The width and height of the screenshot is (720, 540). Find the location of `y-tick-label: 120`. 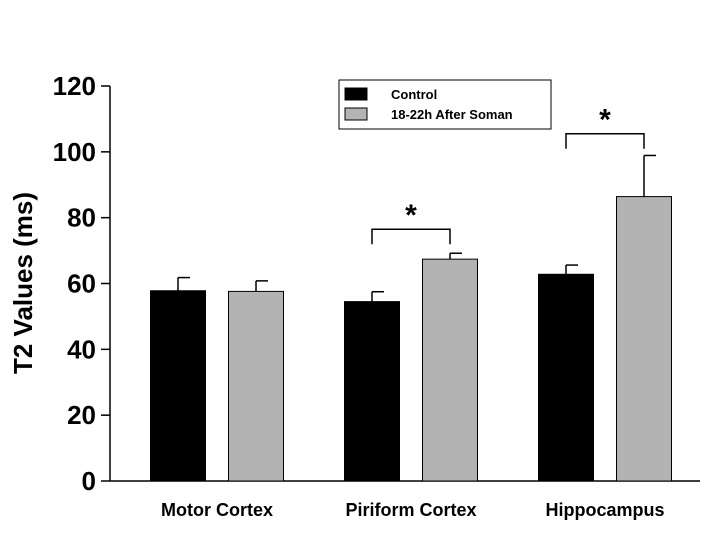

y-tick-label: 120 is located at coordinates (74, 86).